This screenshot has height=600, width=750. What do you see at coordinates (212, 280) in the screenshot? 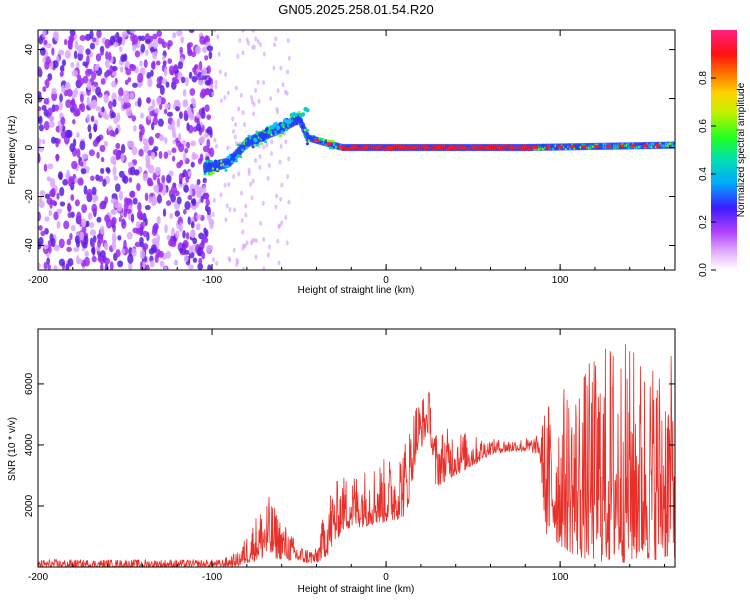
I see `x-tick-label: -100` at bounding box center [212, 280].